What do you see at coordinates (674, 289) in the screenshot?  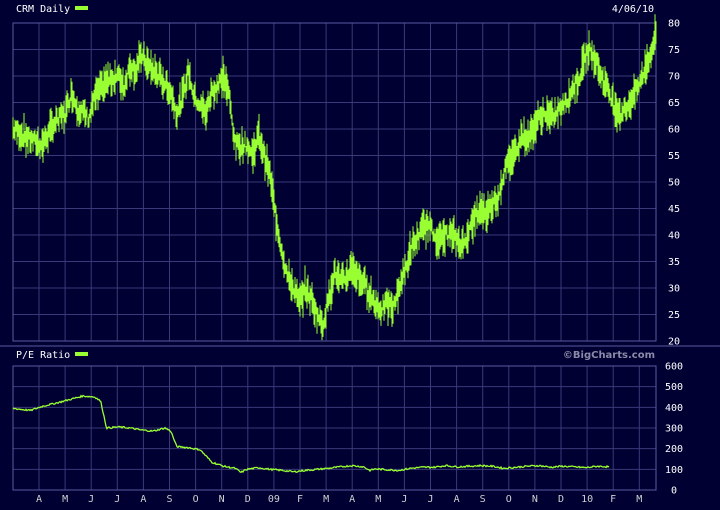 I see `price-tick-label: 30` at bounding box center [674, 289].